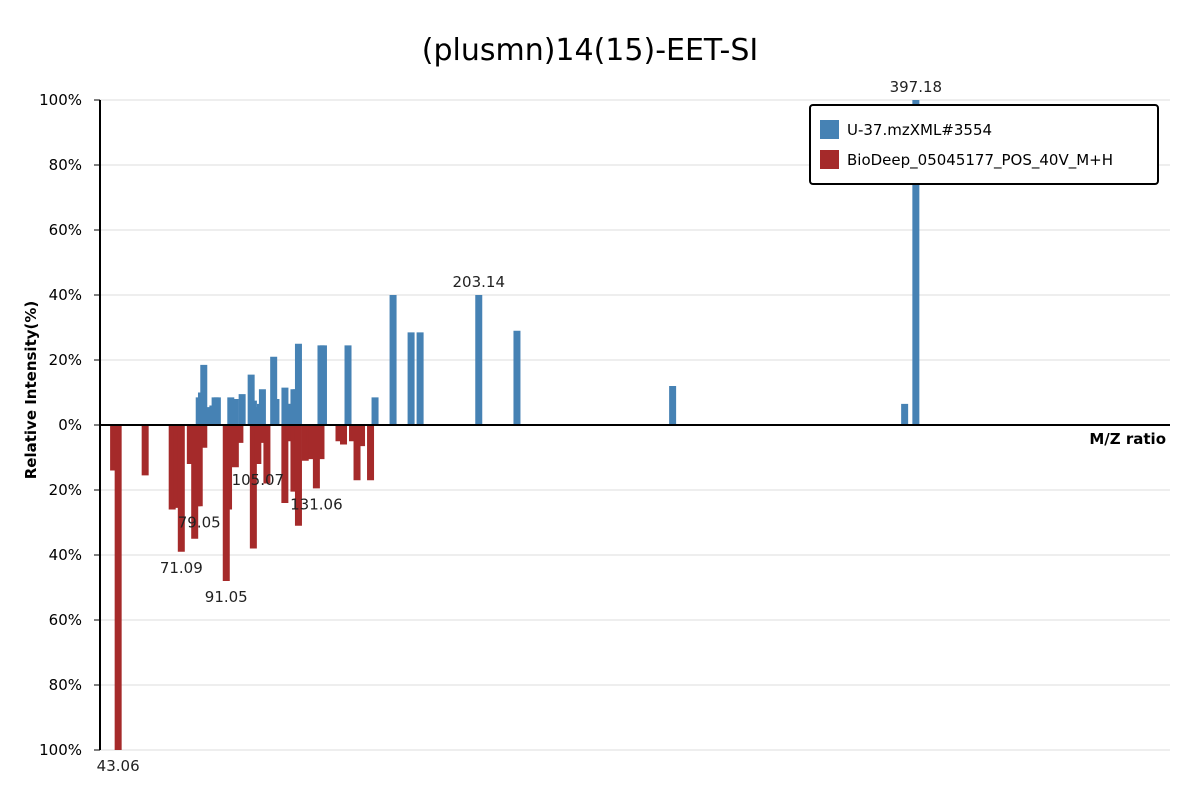 This screenshot has height=800, width=1200. I want to click on peak-label: 105.07, so click(258, 480).